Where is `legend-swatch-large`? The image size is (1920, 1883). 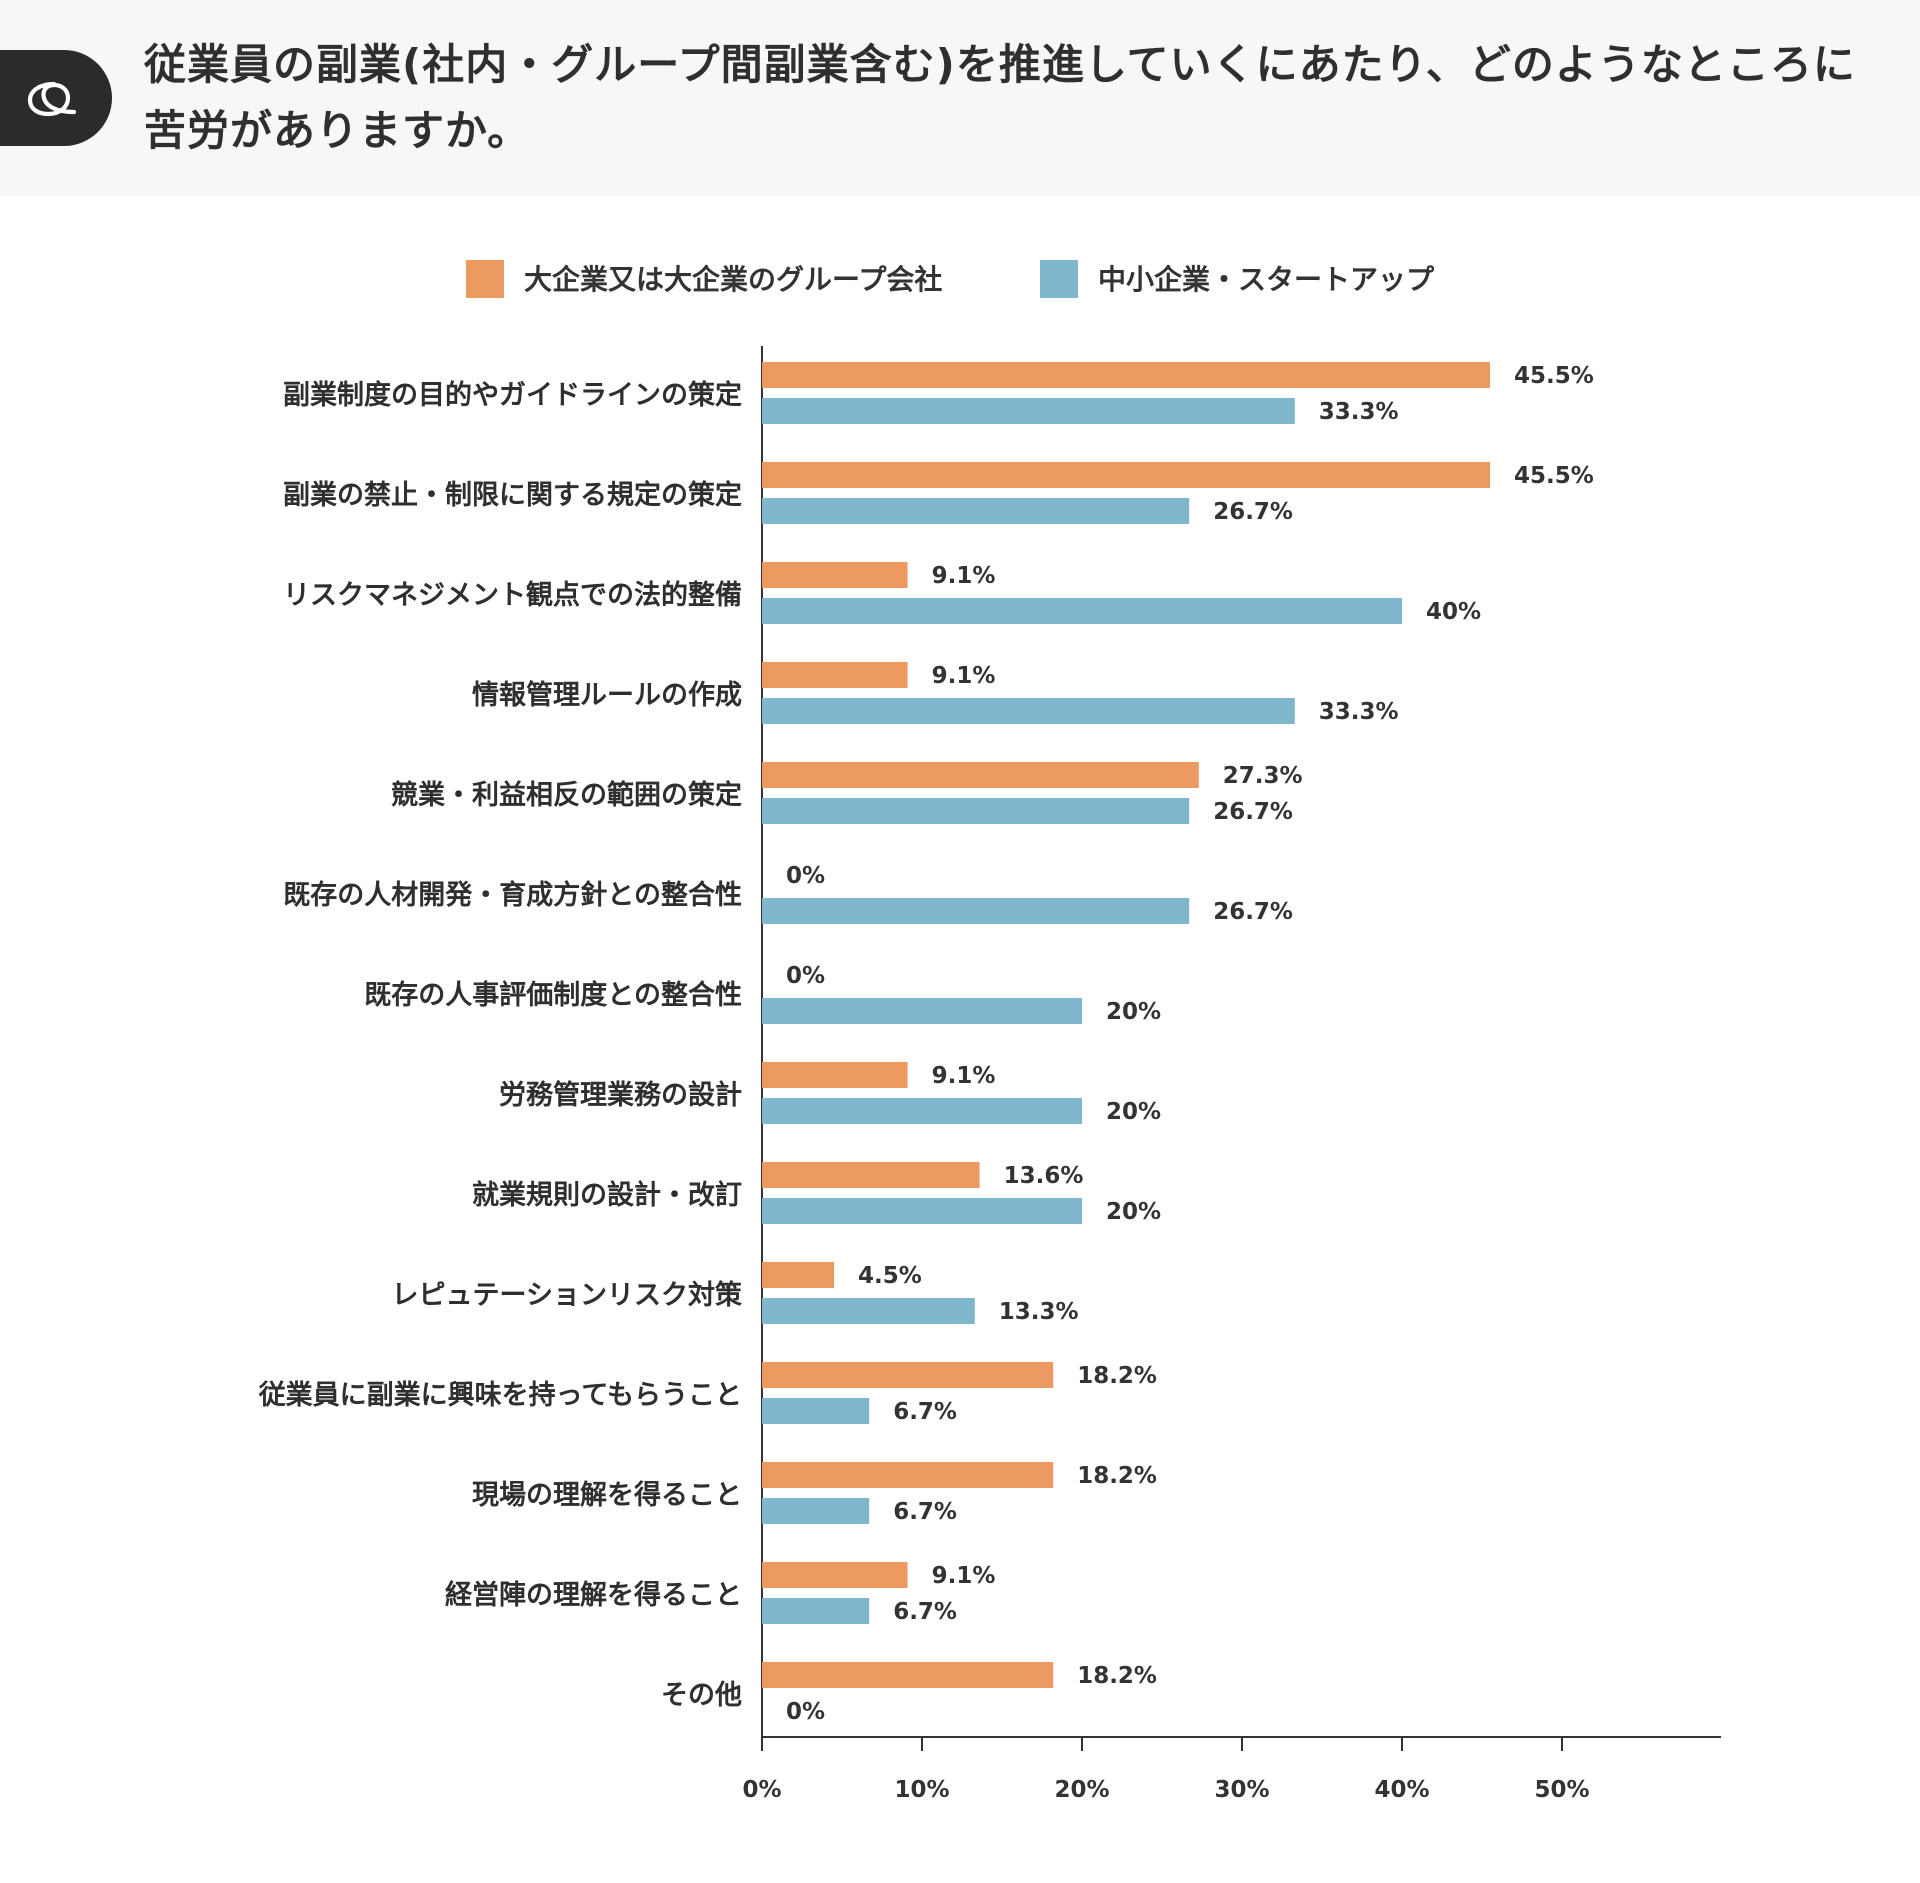
legend-swatch-large is located at coordinates (485, 279).